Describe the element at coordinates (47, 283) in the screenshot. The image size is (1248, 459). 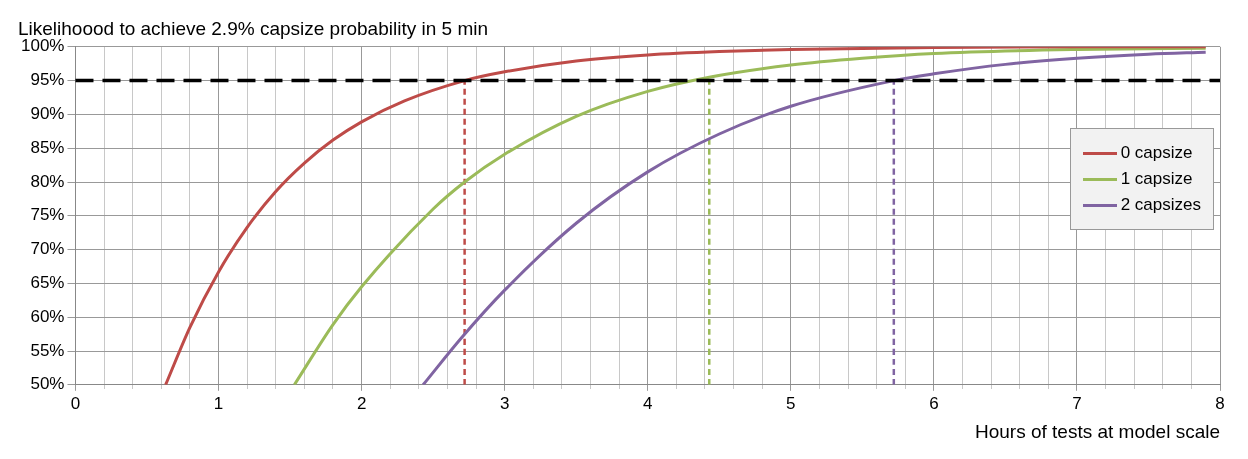
I see `y-tick-label: 65%` at that location.